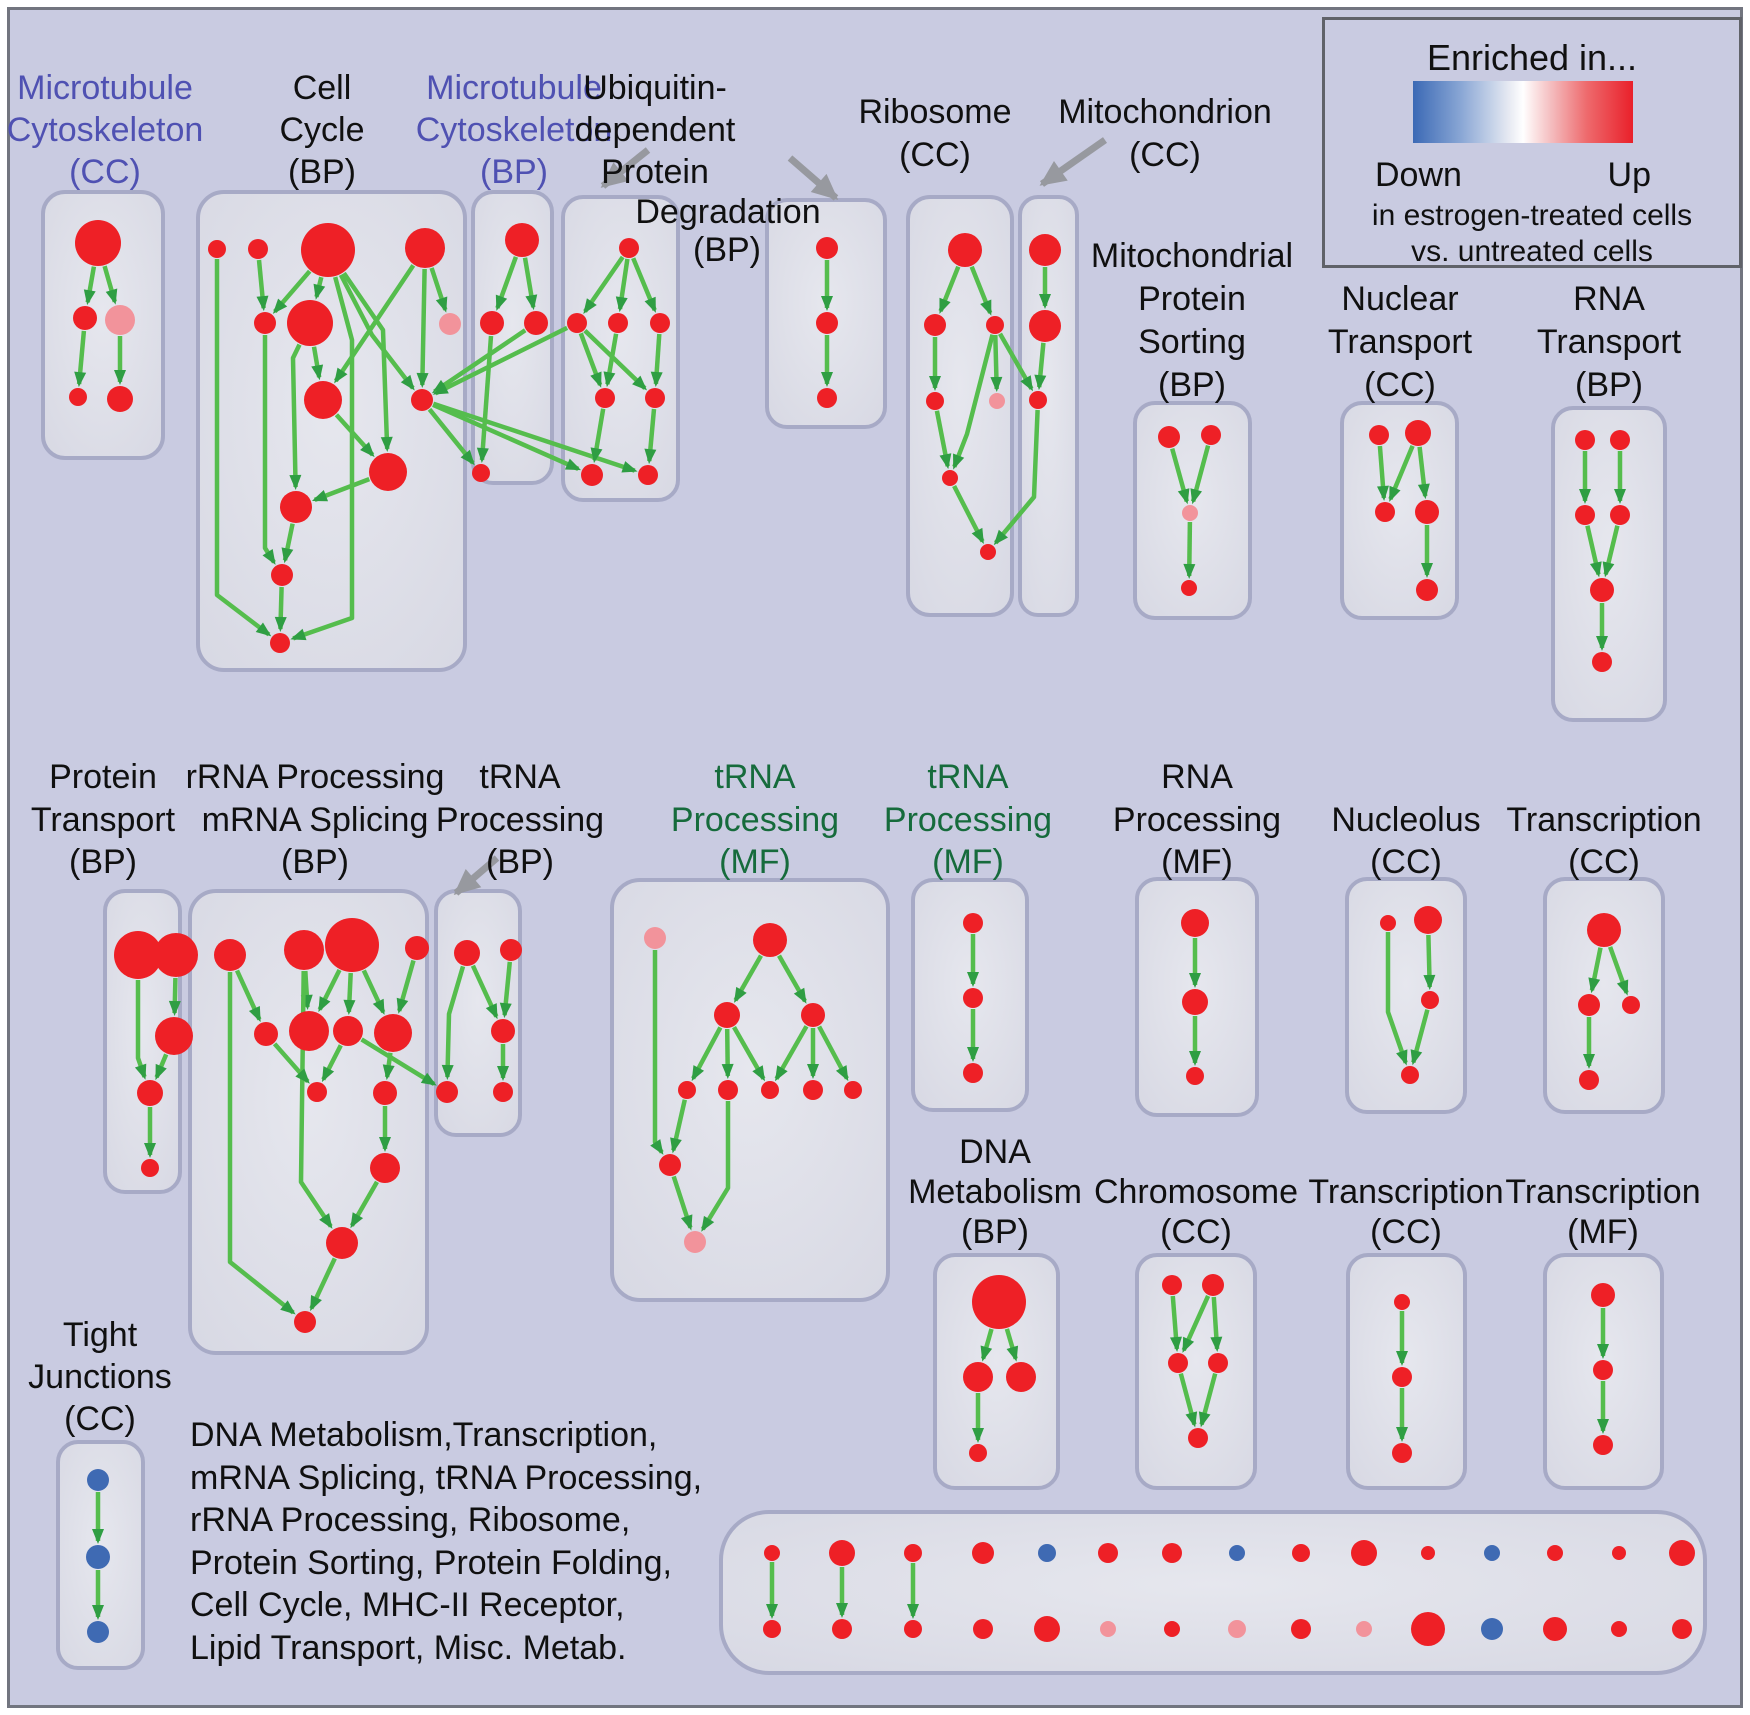 This screenshot has height=1715, width=1750. Describe the element at coordinates (174, 996) in the screenshot. I see `edge-pt-b-pt-c` at that location.